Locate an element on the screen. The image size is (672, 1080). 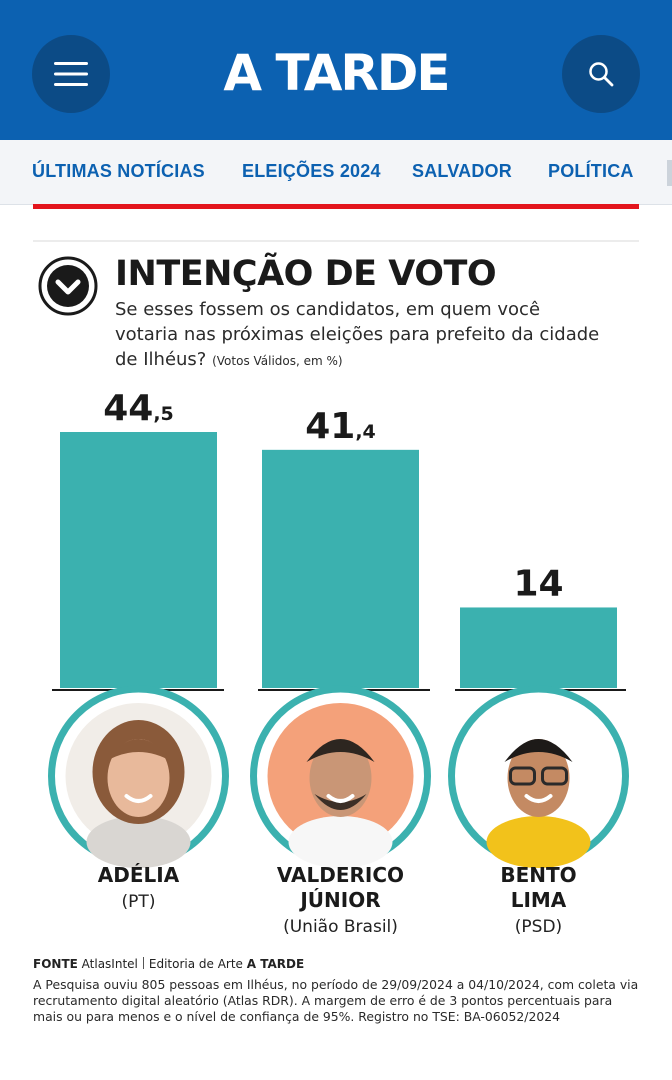
site-header: A TARDE is located at coordinates (336, 70).